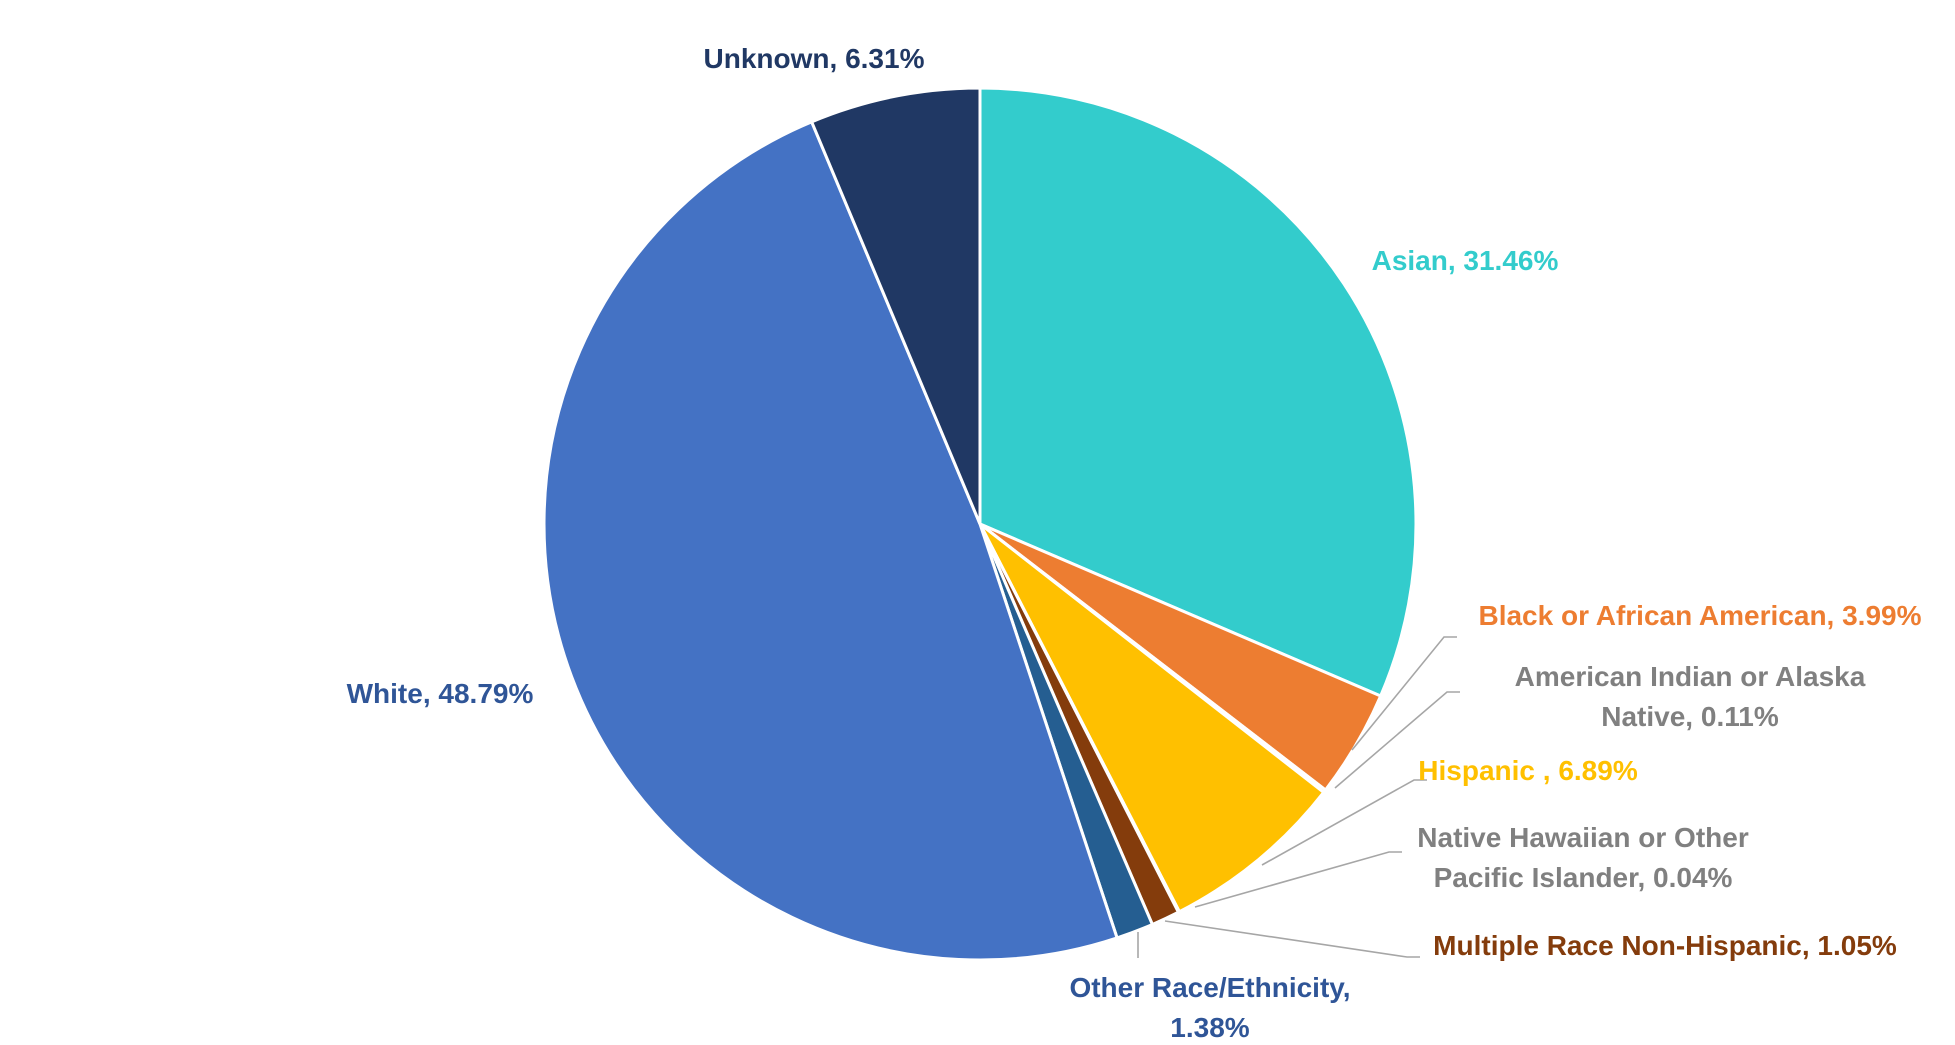  I want to click on slice-label-hispanic: Hispanic , 6.89%, so click(1528, 770).